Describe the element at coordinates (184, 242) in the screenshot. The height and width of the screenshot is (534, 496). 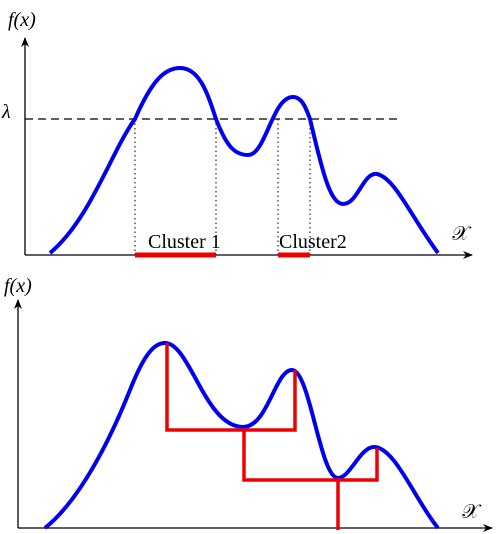
I see `cluster-label: Cluster 1` at that location.